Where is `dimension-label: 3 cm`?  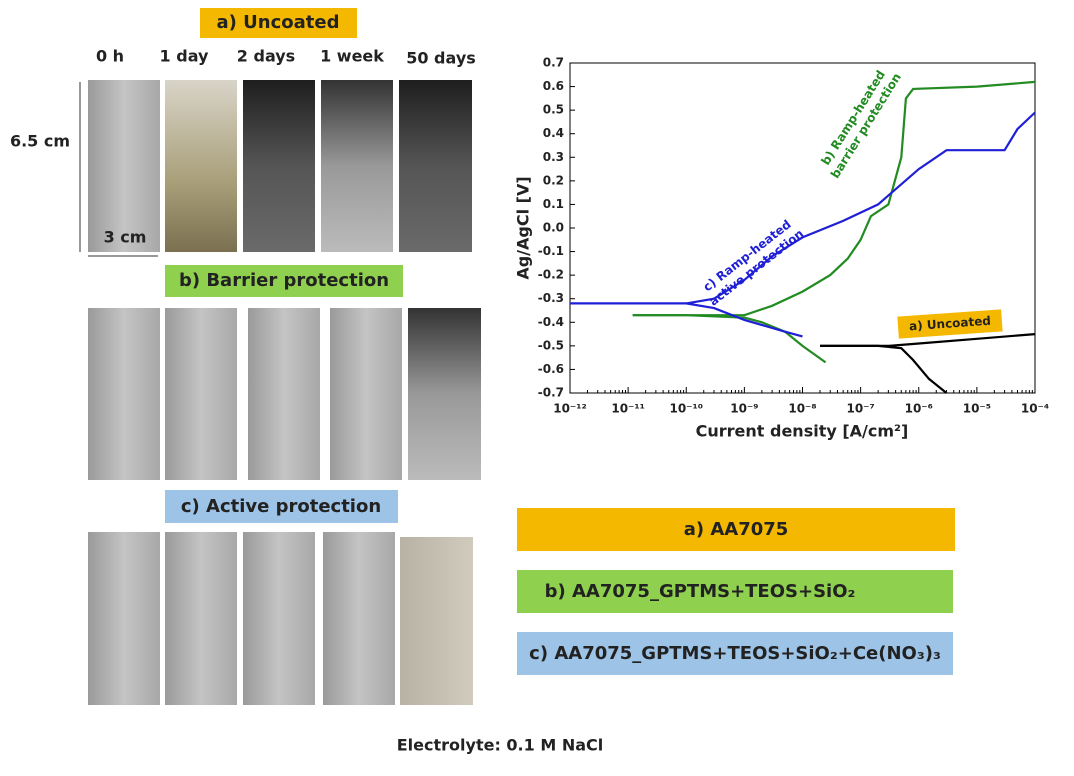
dimension-label: 3 cm is located at coordinates (125, 237).